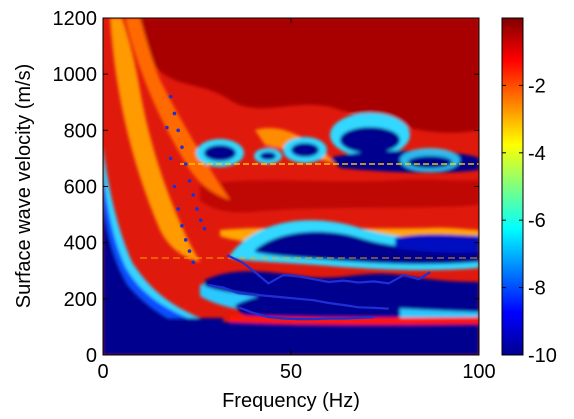 The height and width of the screenshot is (419, 574). What do you see at coordinates (80, 131) in the screenshot?
I see `y-tick-label: 800` at bounding box center [80, 131].